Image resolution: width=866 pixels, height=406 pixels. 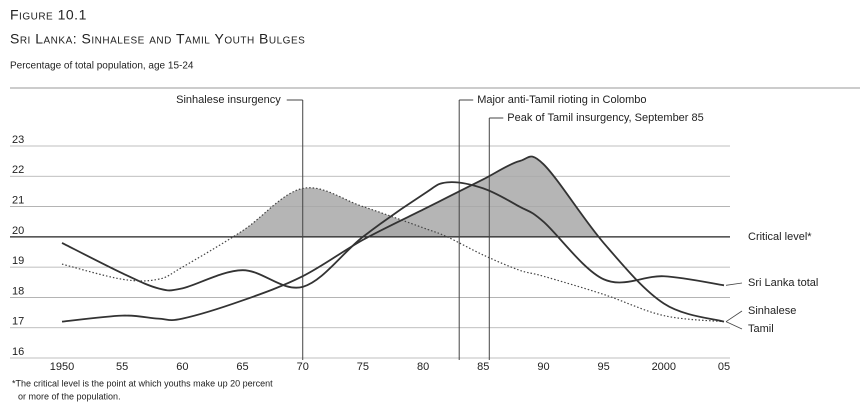 I want to click on x-tick-label: 60, so click(x=182, y=367).